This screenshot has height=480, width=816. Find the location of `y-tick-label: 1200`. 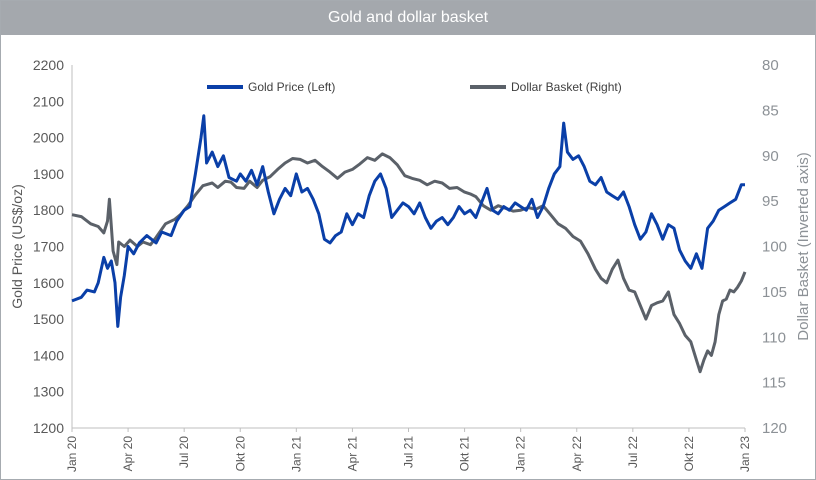

y-tick-label: 1200 is located at coordinates (48, 428).